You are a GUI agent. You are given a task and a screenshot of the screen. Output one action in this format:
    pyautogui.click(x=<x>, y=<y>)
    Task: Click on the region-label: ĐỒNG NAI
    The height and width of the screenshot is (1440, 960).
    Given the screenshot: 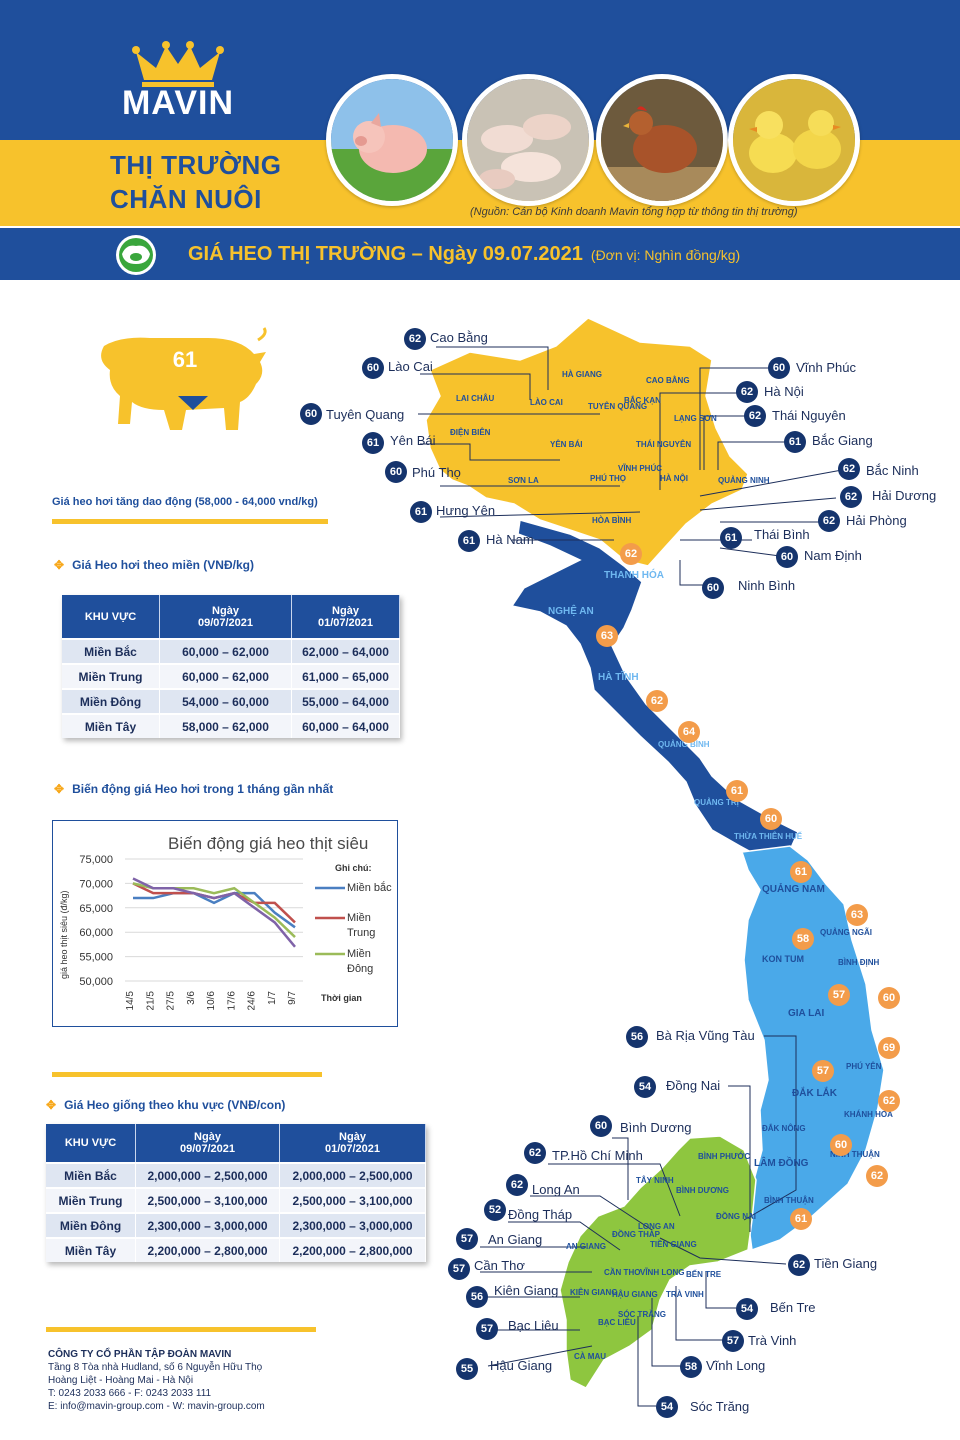 What is the action you would take?
    pyautogui.click(x=736, y=1216)
    